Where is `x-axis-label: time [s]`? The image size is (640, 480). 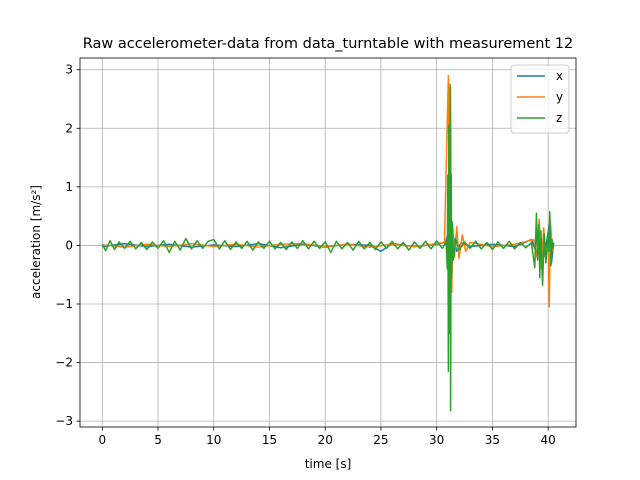
x-axis-label: time [s] is located at coordinates (328, 464).